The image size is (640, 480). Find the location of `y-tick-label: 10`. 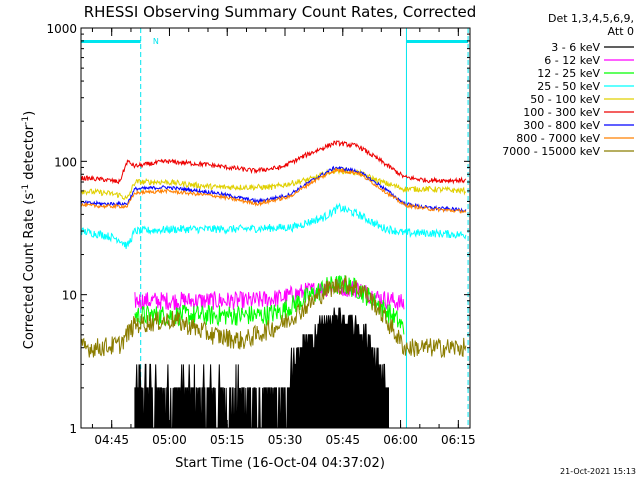

y-tick-label: 10 is located at coordinates (69, 296).